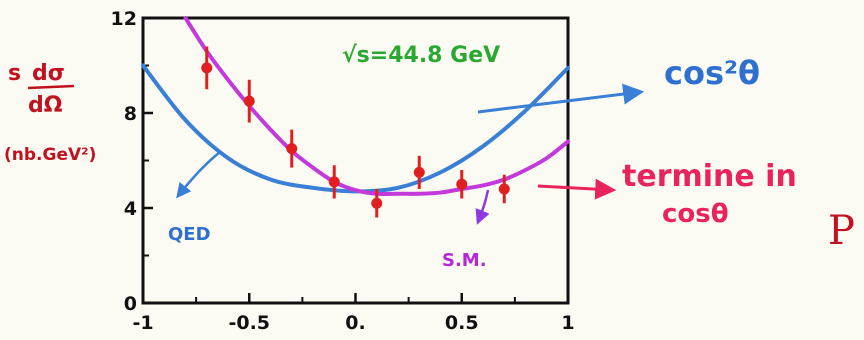 The width and height of the screenshot is (864, 340). Describe the element at coordinates (712, 73) in the screenshot. I see `cos2-label: cos²θ` at that location.